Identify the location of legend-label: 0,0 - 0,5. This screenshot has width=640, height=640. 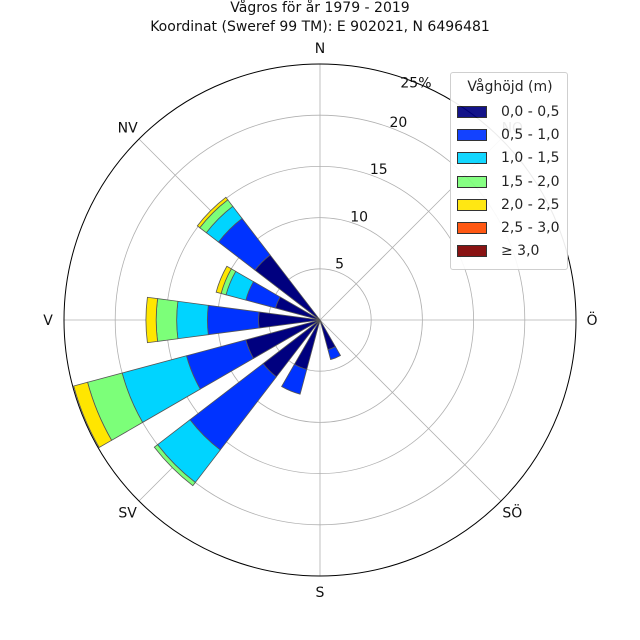
(530, 112).